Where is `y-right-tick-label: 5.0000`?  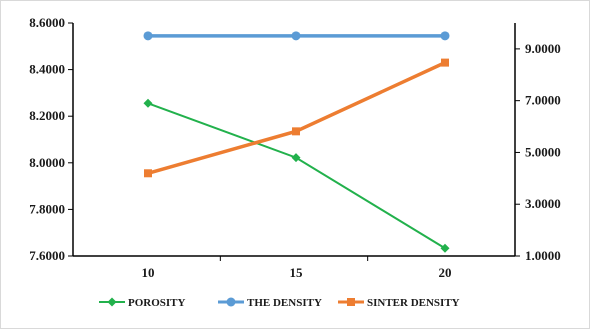
y-right-tick-label: 5.0000 is located at coordinates (543, 151).